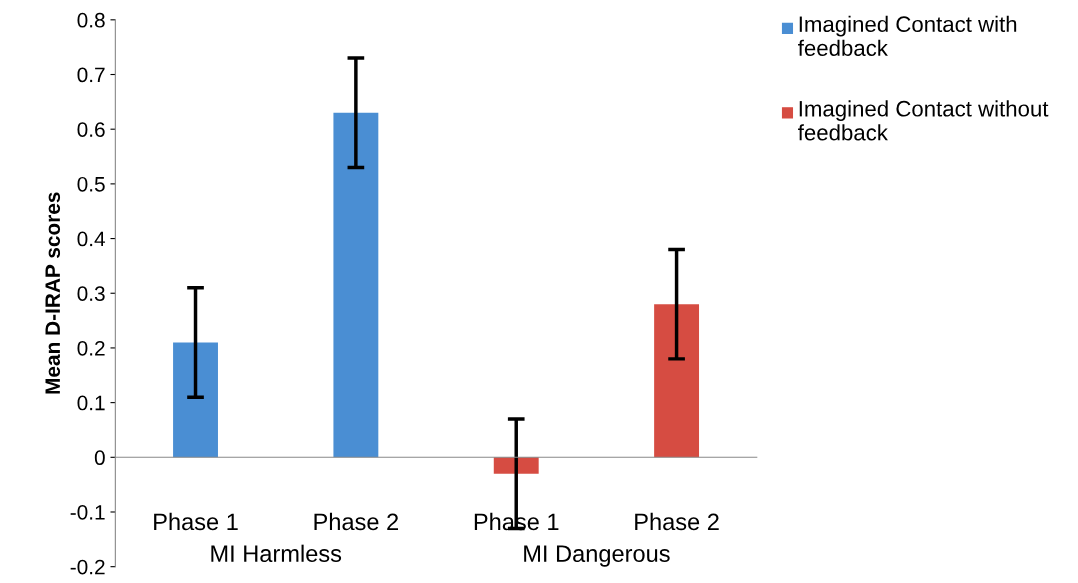  I want to click on y-tick-label: 0.2, so click(91, 348).